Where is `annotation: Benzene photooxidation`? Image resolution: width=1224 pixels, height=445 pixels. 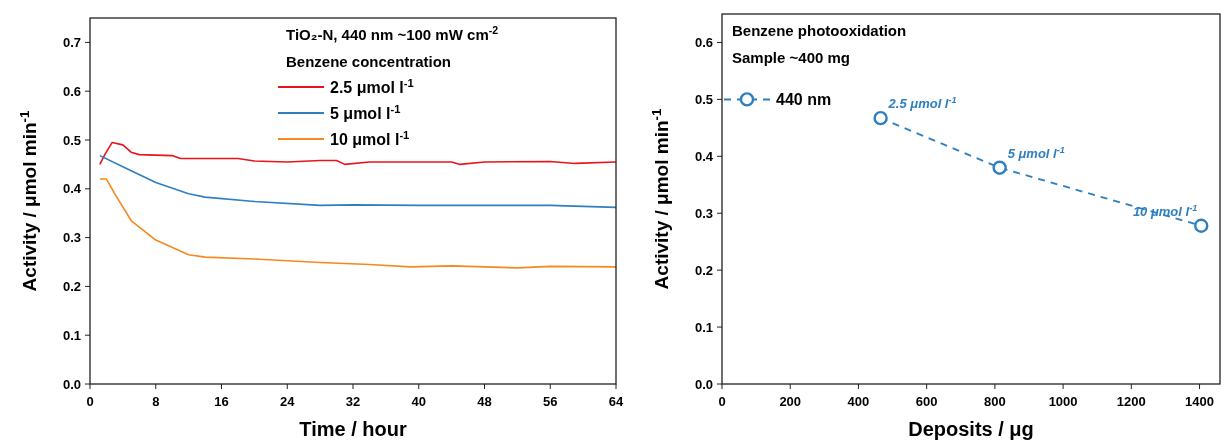 annotation: Benzene photooxidation is located at coordinates (819, 30).